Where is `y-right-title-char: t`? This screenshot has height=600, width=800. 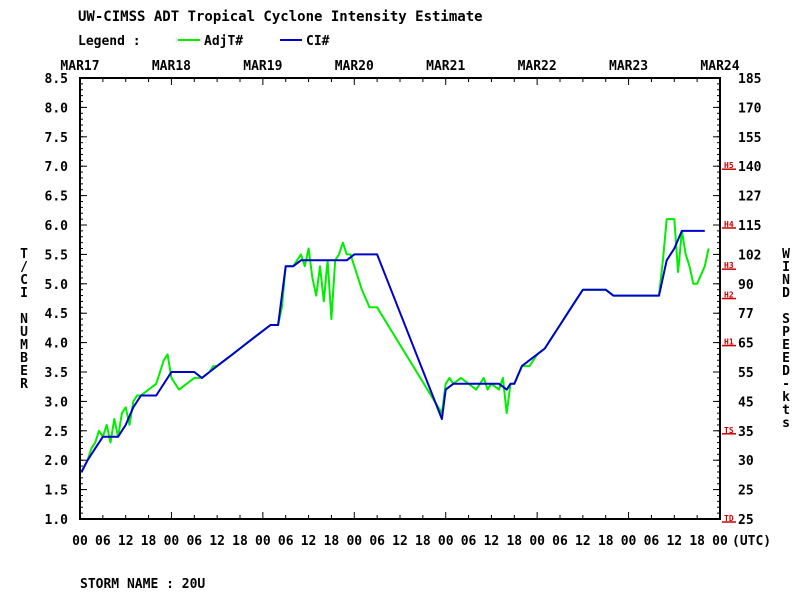 y-right-title-char: t is located at coordinates (786, 410).